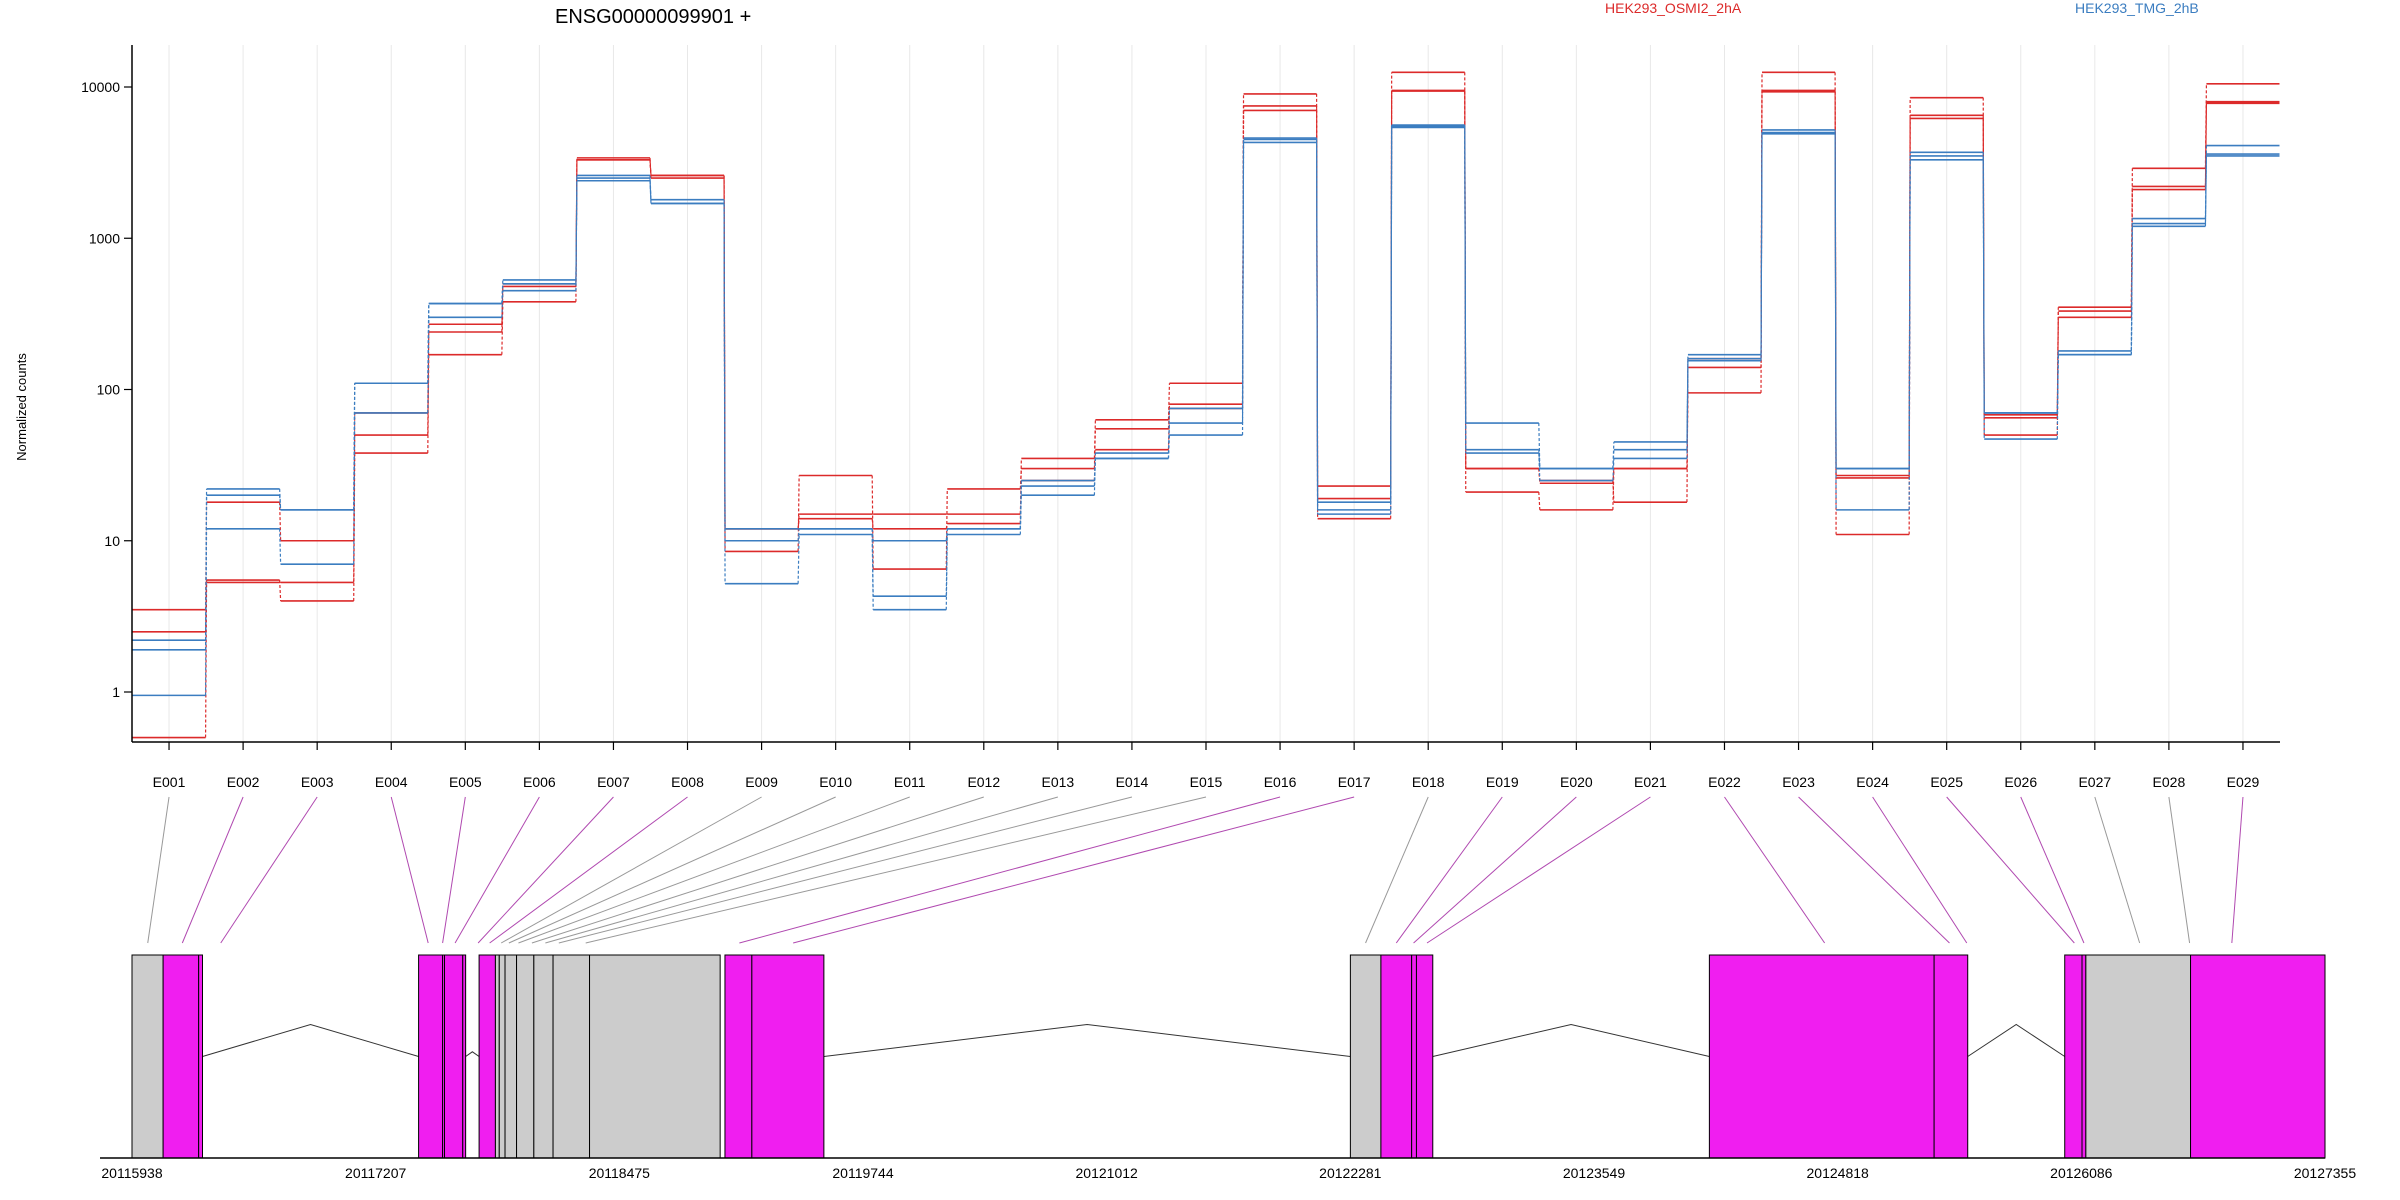  I want to click on series-2-E002-join, so click(280, 590).